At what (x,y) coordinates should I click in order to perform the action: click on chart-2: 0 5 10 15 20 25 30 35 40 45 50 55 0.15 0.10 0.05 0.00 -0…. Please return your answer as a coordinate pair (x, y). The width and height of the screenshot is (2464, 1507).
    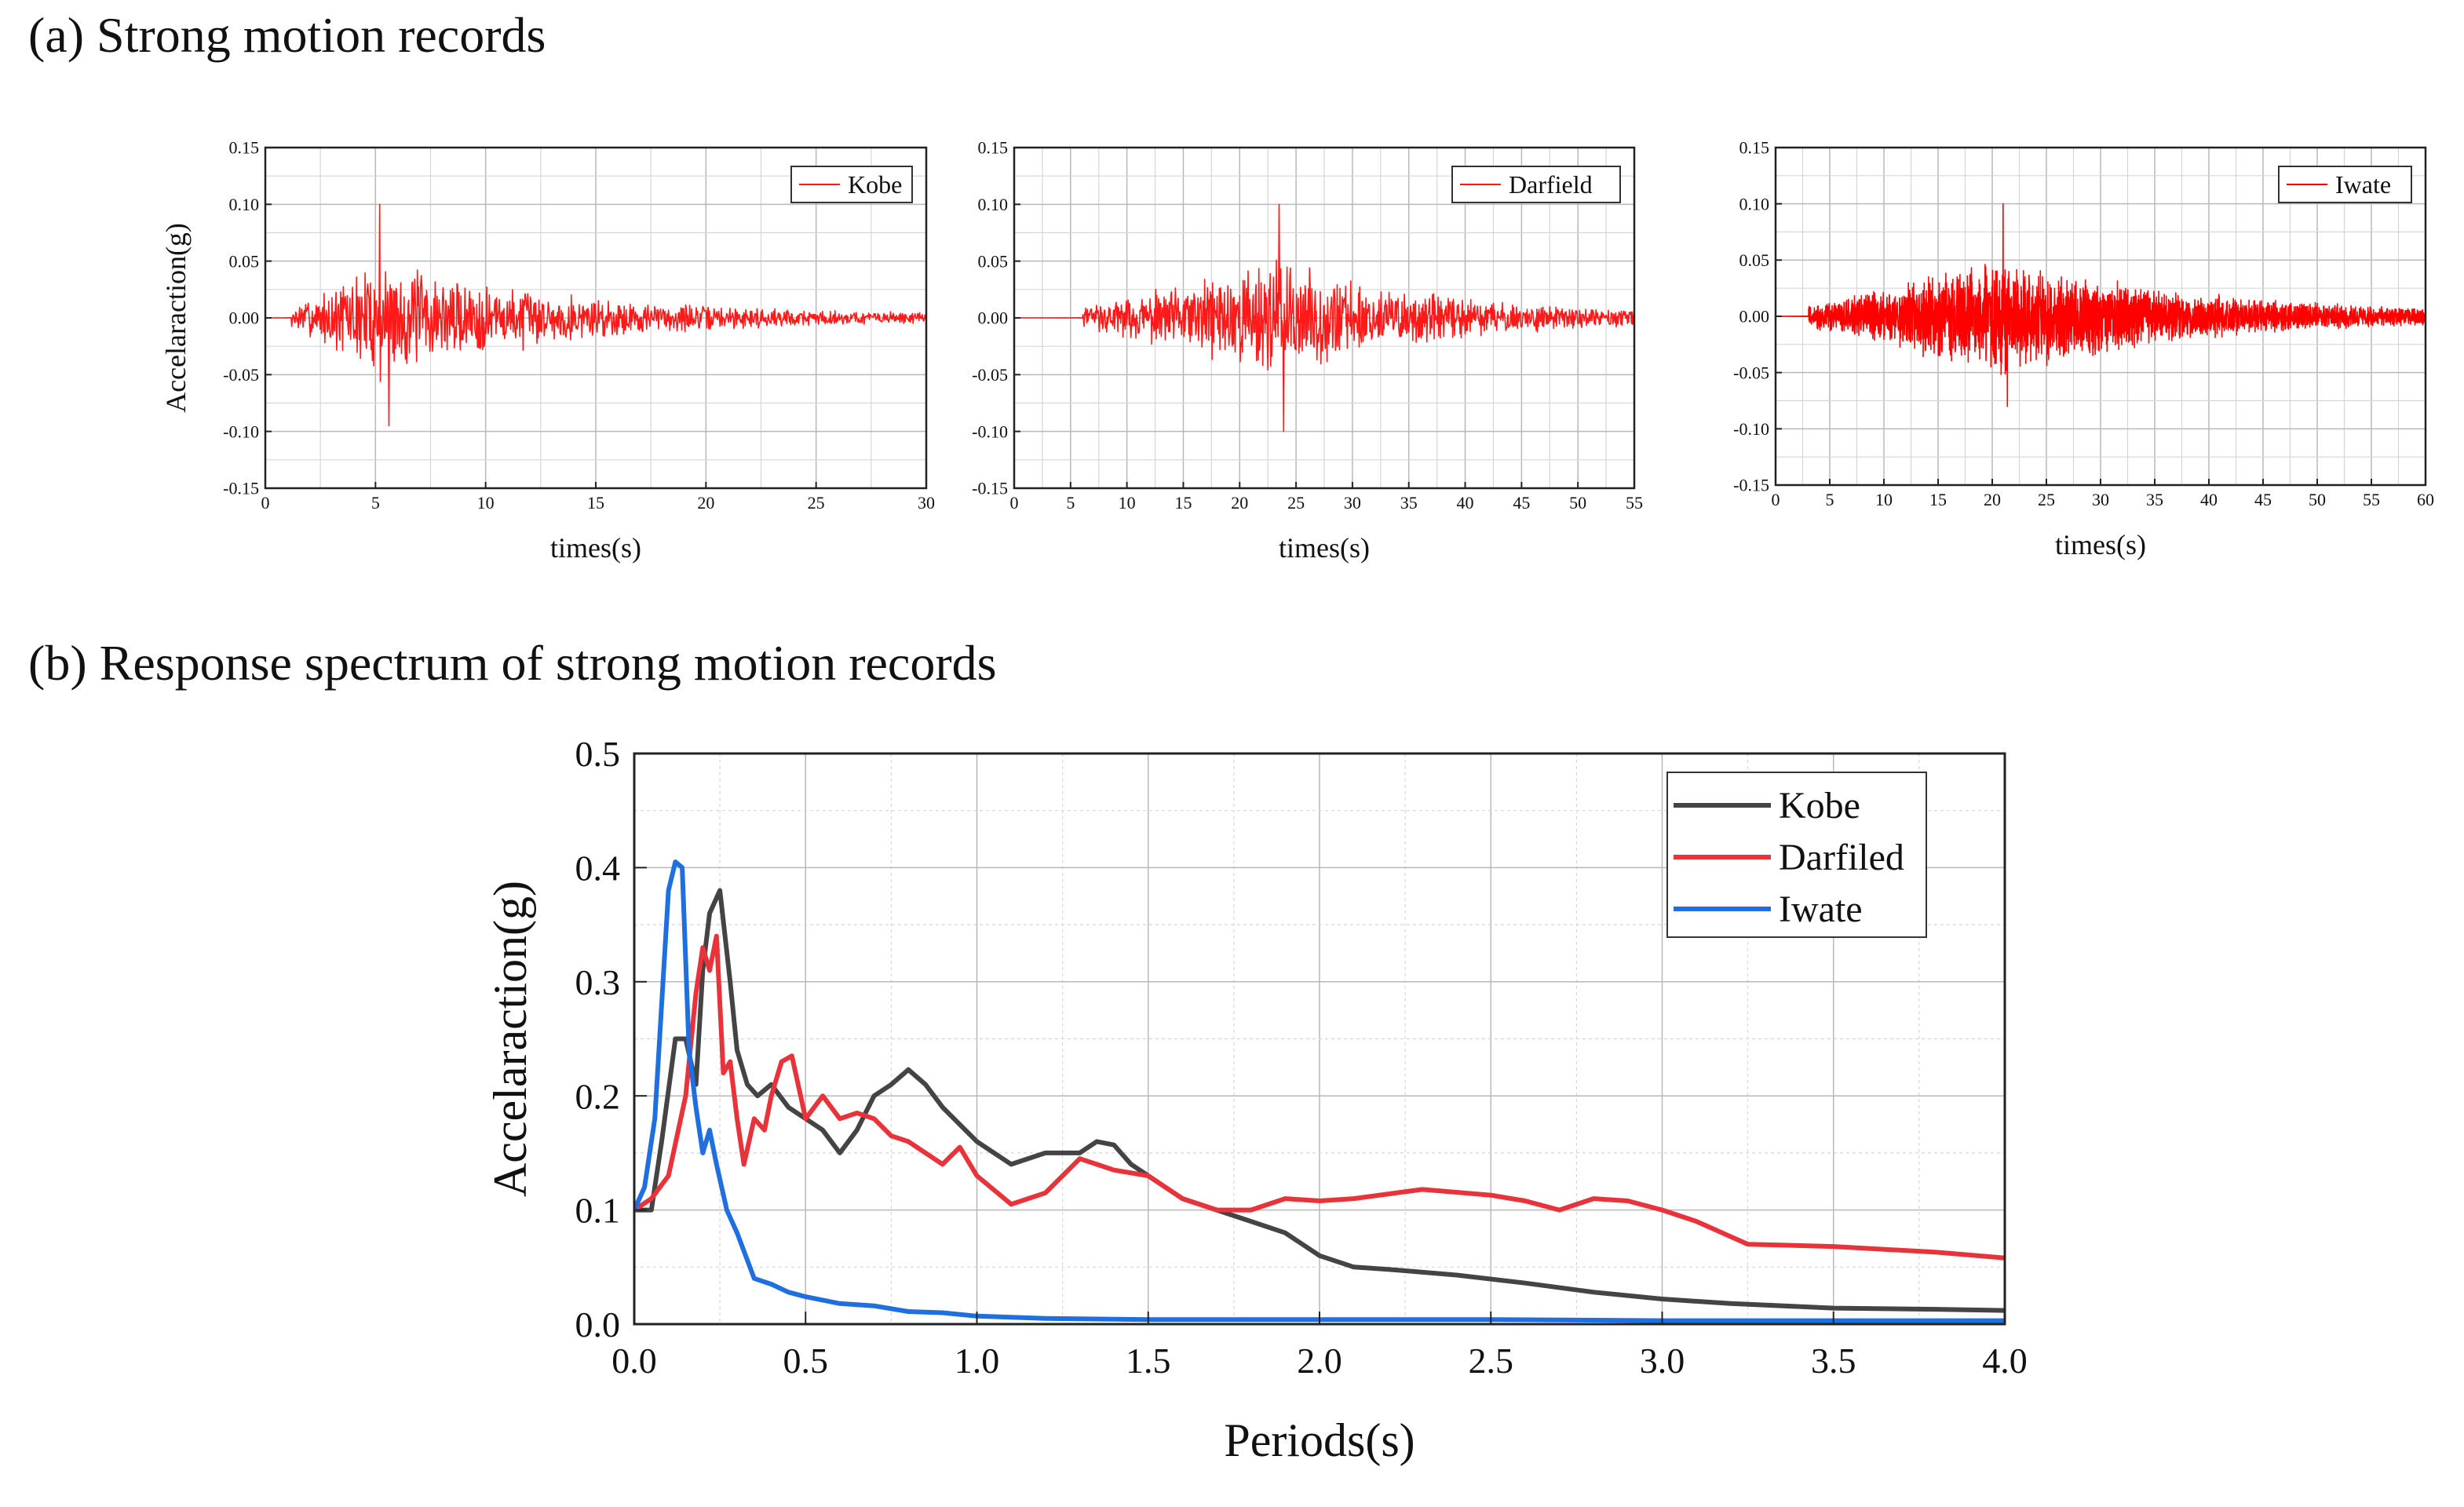
    Looking at the image, I should click on (1307, 351).